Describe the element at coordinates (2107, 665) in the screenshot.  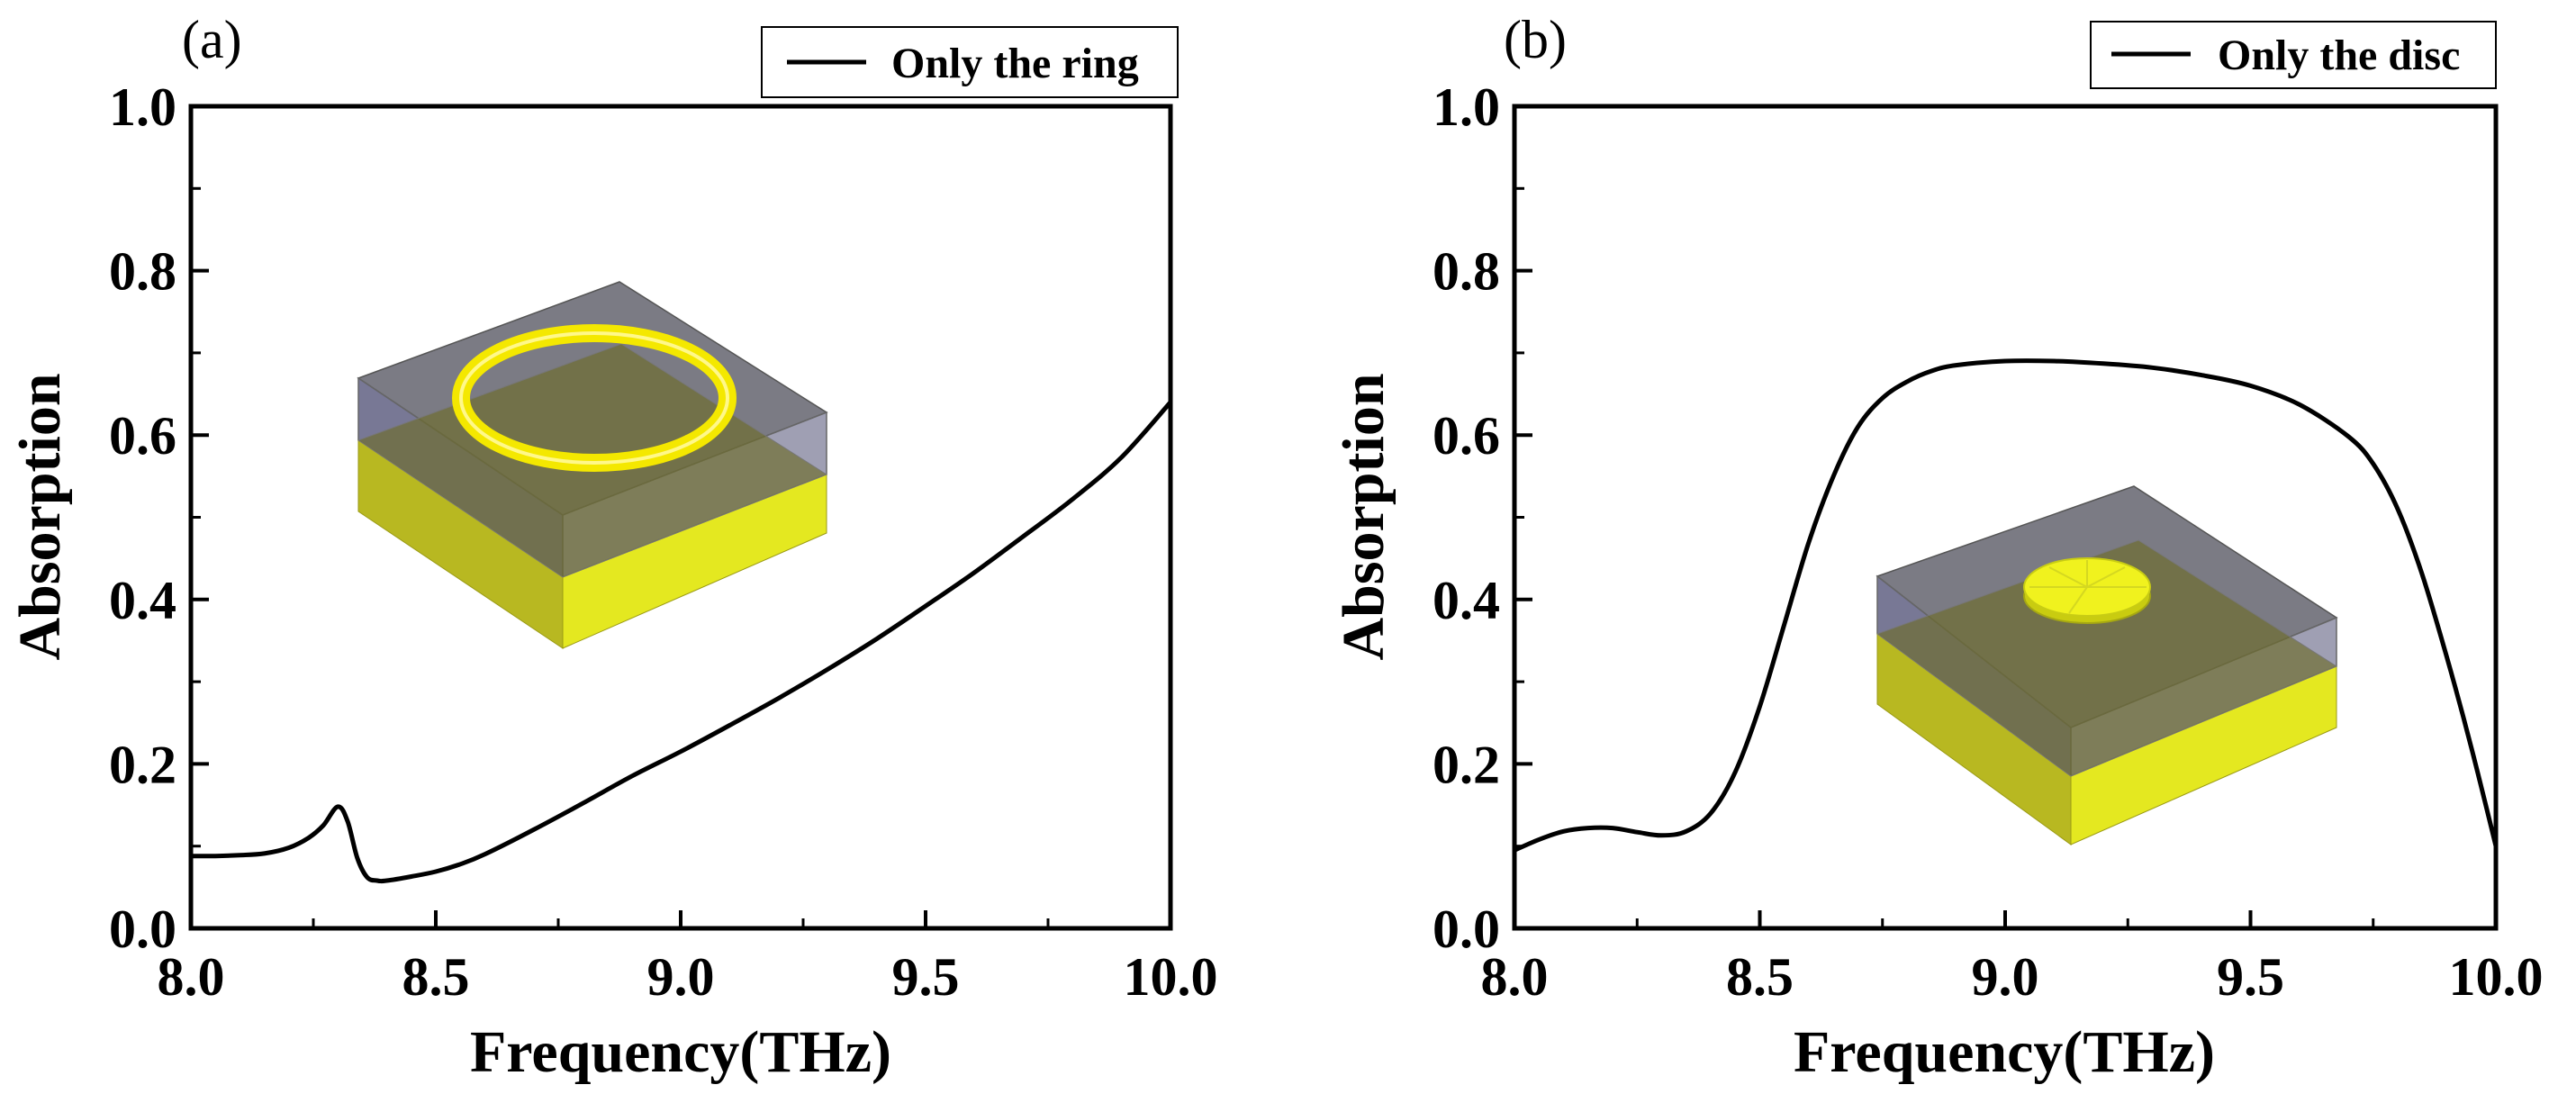
I see `disc-structure-inset` at that location.